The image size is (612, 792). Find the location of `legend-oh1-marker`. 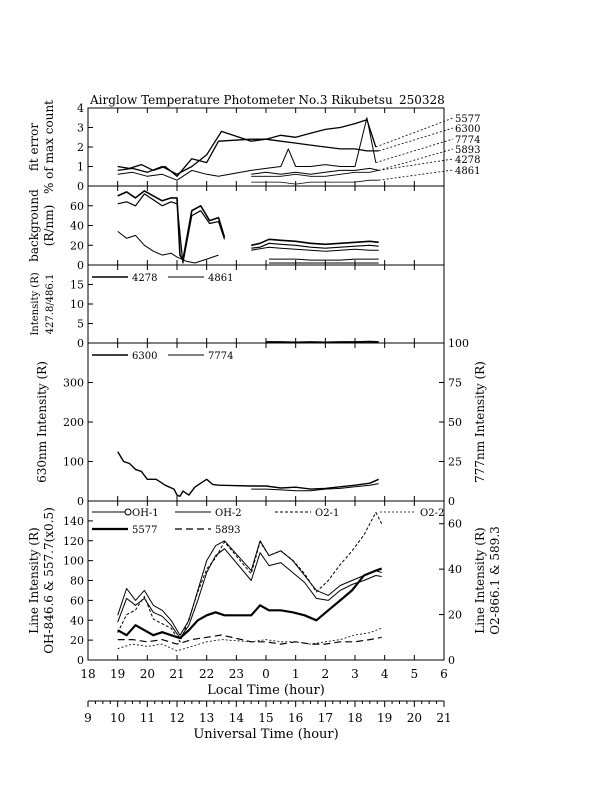

legend-oh1-marker is located at coordinates (128, 512).